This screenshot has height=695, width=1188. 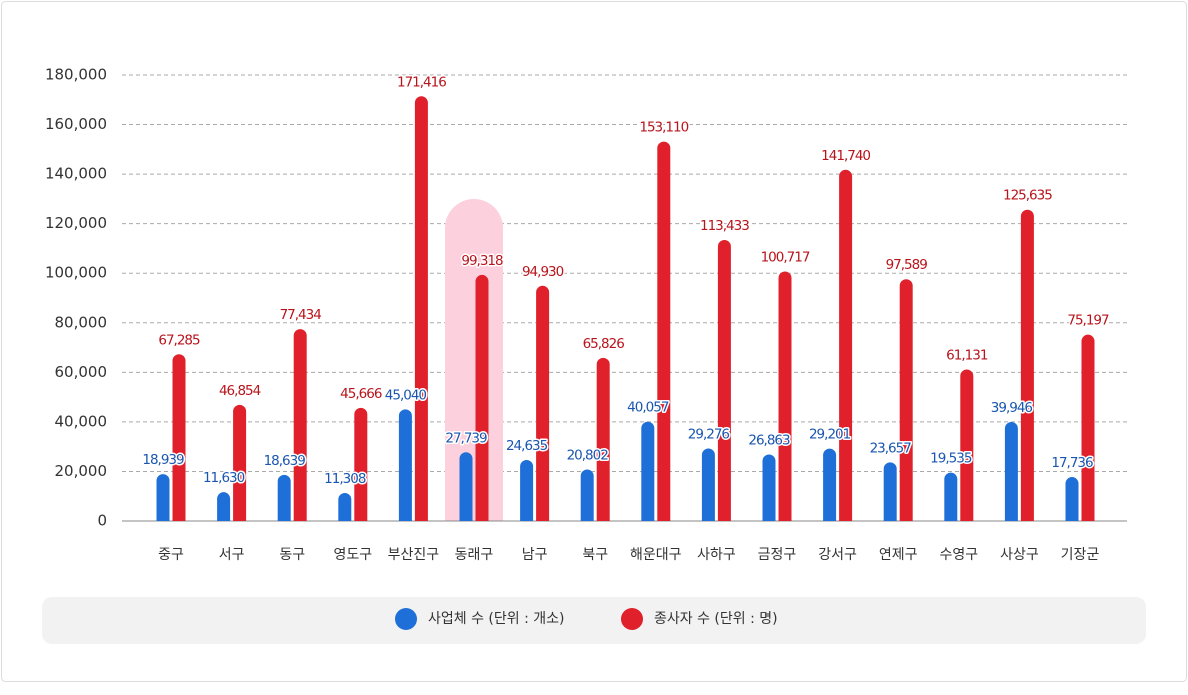 What do you see at coordinates (81, 372) in the screenshot?
I see `y-tick-label: 60,000` at bounding box center [81, 372].